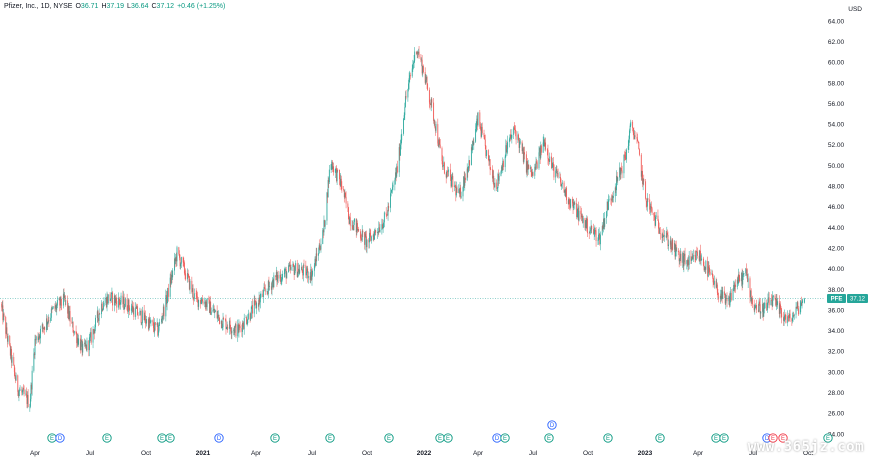 Image resolution: width=870 pixels, height=461 pixels. What do you see at coordinates (836, 414) in the screenshot?
I see `price-tick-label: 26.00` at bounding box center [836, 414].